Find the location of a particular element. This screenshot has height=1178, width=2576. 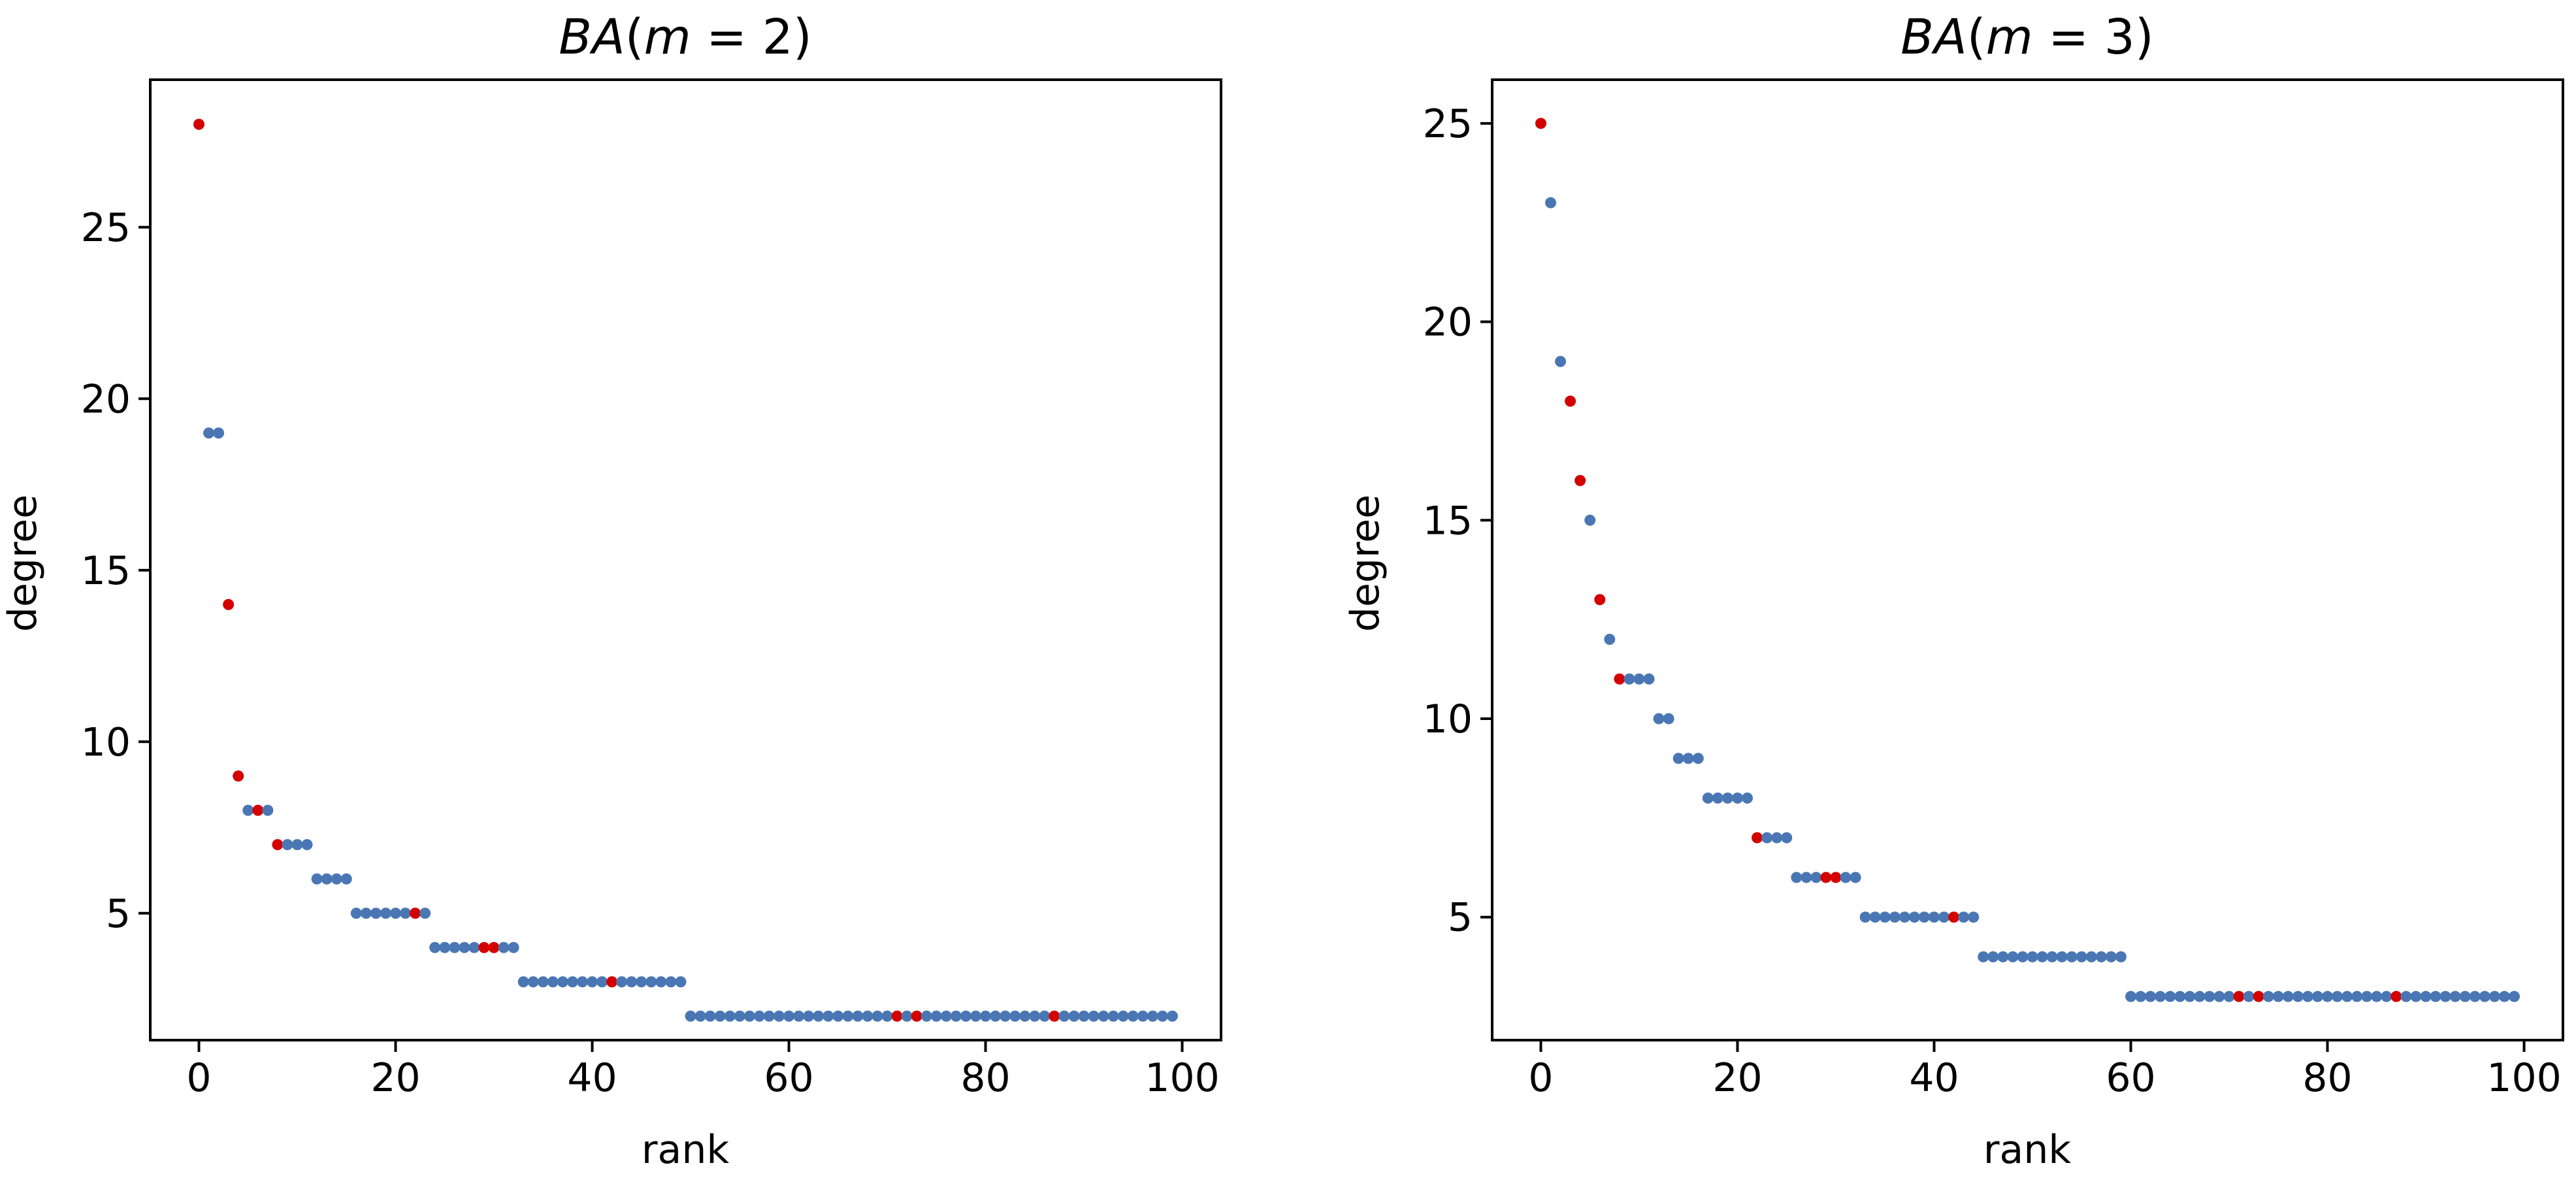

x-tick-label: 0 is located at coordinates (1541, 1078).